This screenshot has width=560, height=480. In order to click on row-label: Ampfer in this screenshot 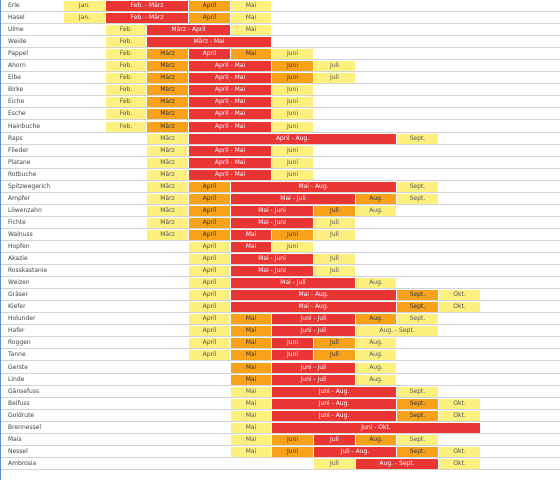, I will do `click(19, 198)`.